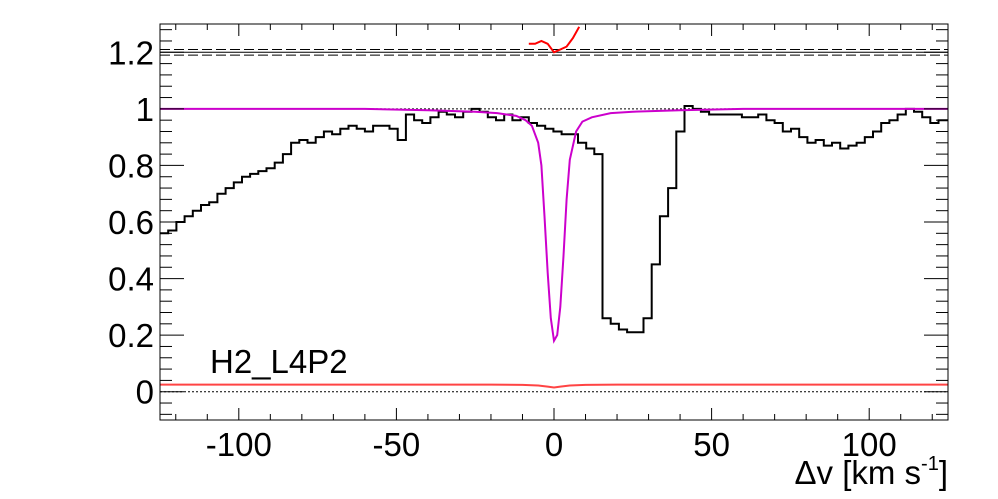 This screenshot has height=499, width=998. What do you see at coordinates (930, 464) in the screenshot?
I see `x-axis-title-sup: -1` at bounding box center [930, 464].